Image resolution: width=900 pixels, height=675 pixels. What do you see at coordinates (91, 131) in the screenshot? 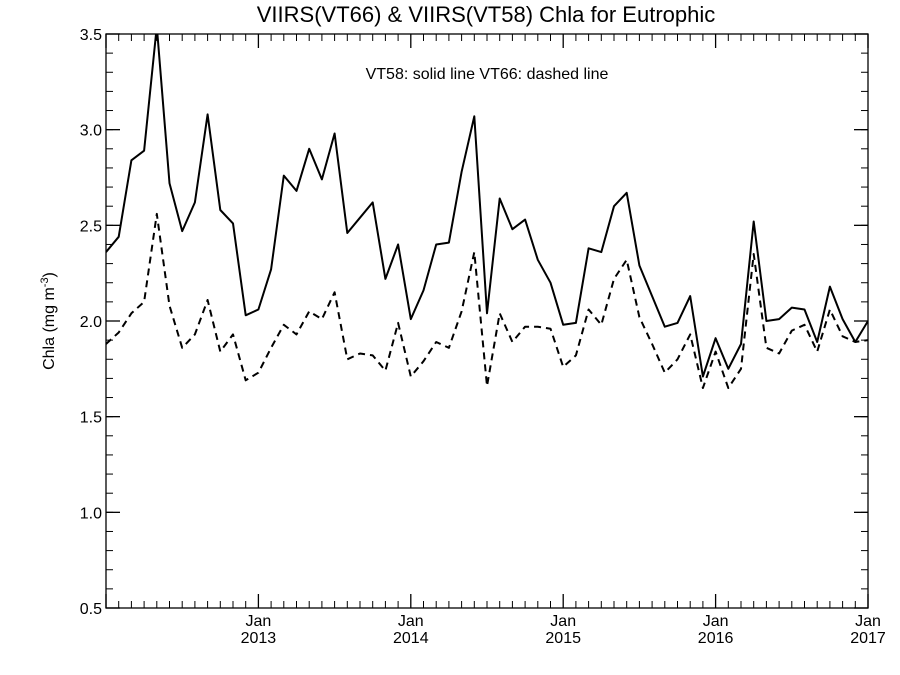
I see `y-tick-label: 3.0` at bounding box center [91, 131].